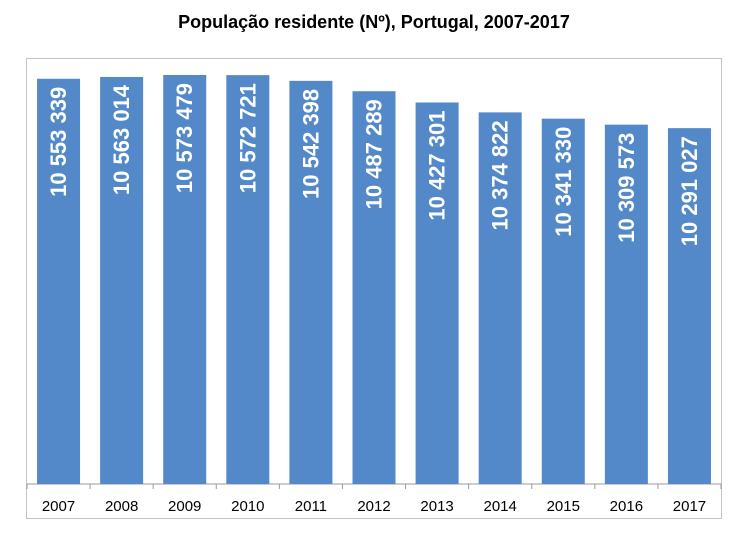  Describe the element at coordinates (121, 506) in the screenshot. I see `x-tick-label-2008: 2008` at that location.